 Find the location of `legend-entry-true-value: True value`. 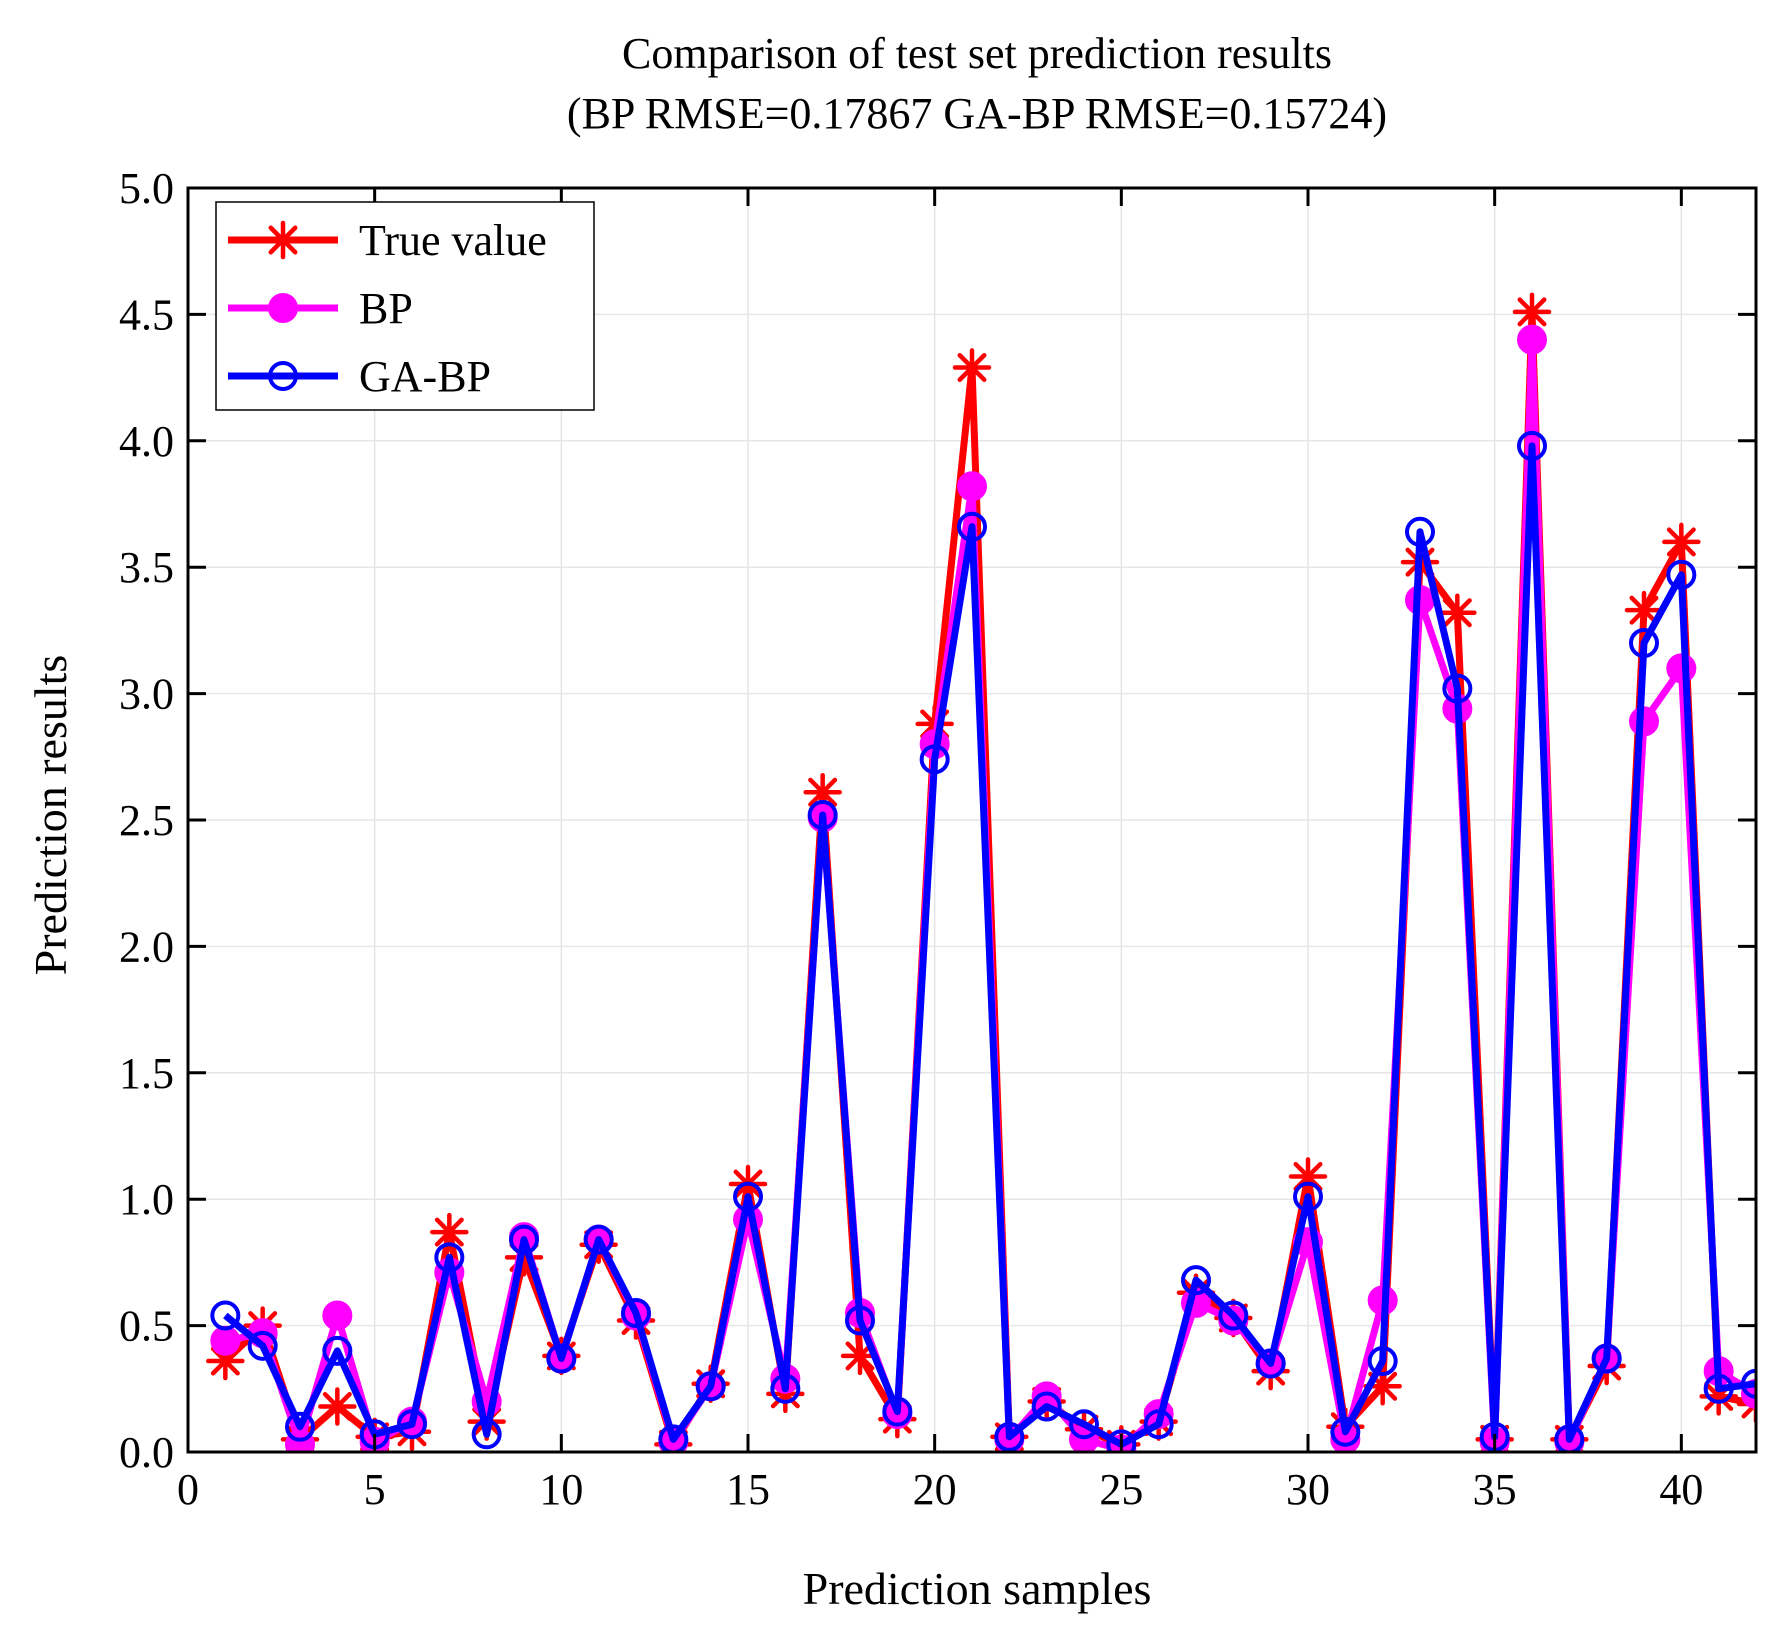

legend-entry-true-value: True value is located at coordinates (387, 240).